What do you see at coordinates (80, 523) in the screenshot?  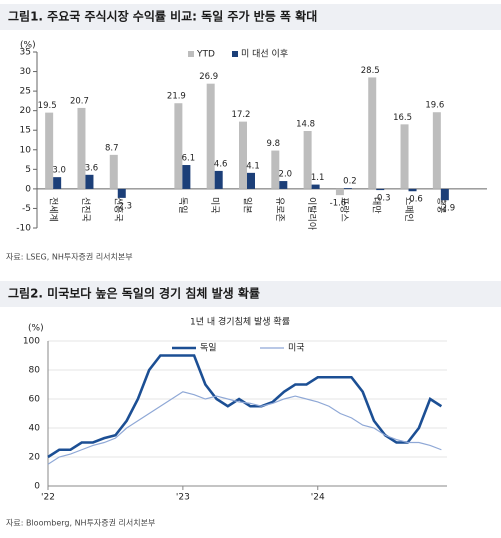 I see `source: 자료: Bloomberg, NH투자증권 리서치본부` at bounding box center [80, 523].